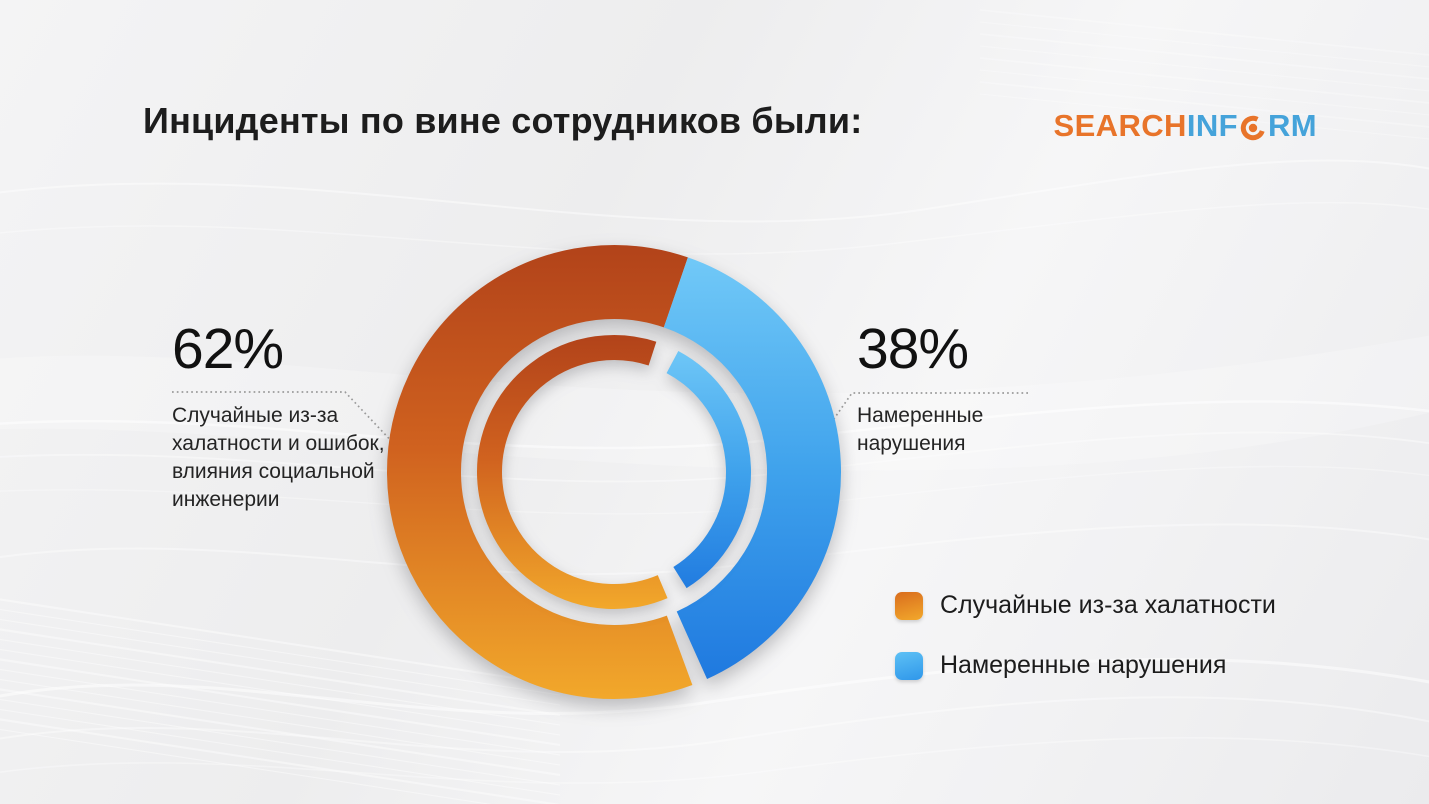 The image size is (1429, 804). Describe the element at coordinates (285, 419) in the screenshot. I see `callout-connector-left` at that location.